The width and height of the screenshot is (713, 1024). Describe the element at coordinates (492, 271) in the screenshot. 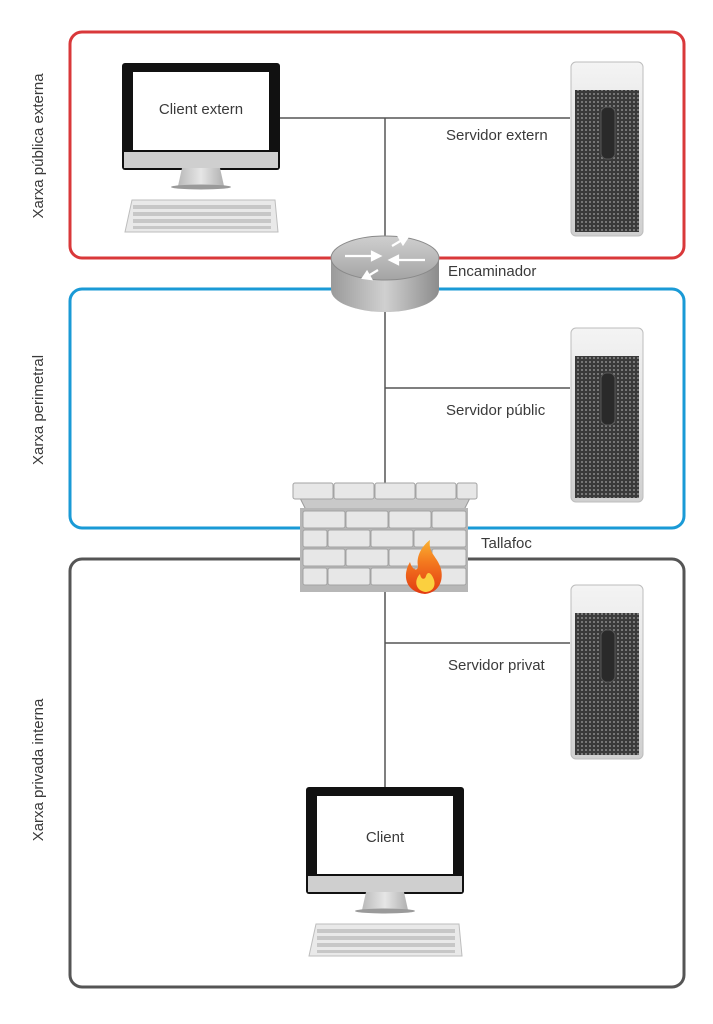

I see `router-label: Encaminador` at that location.